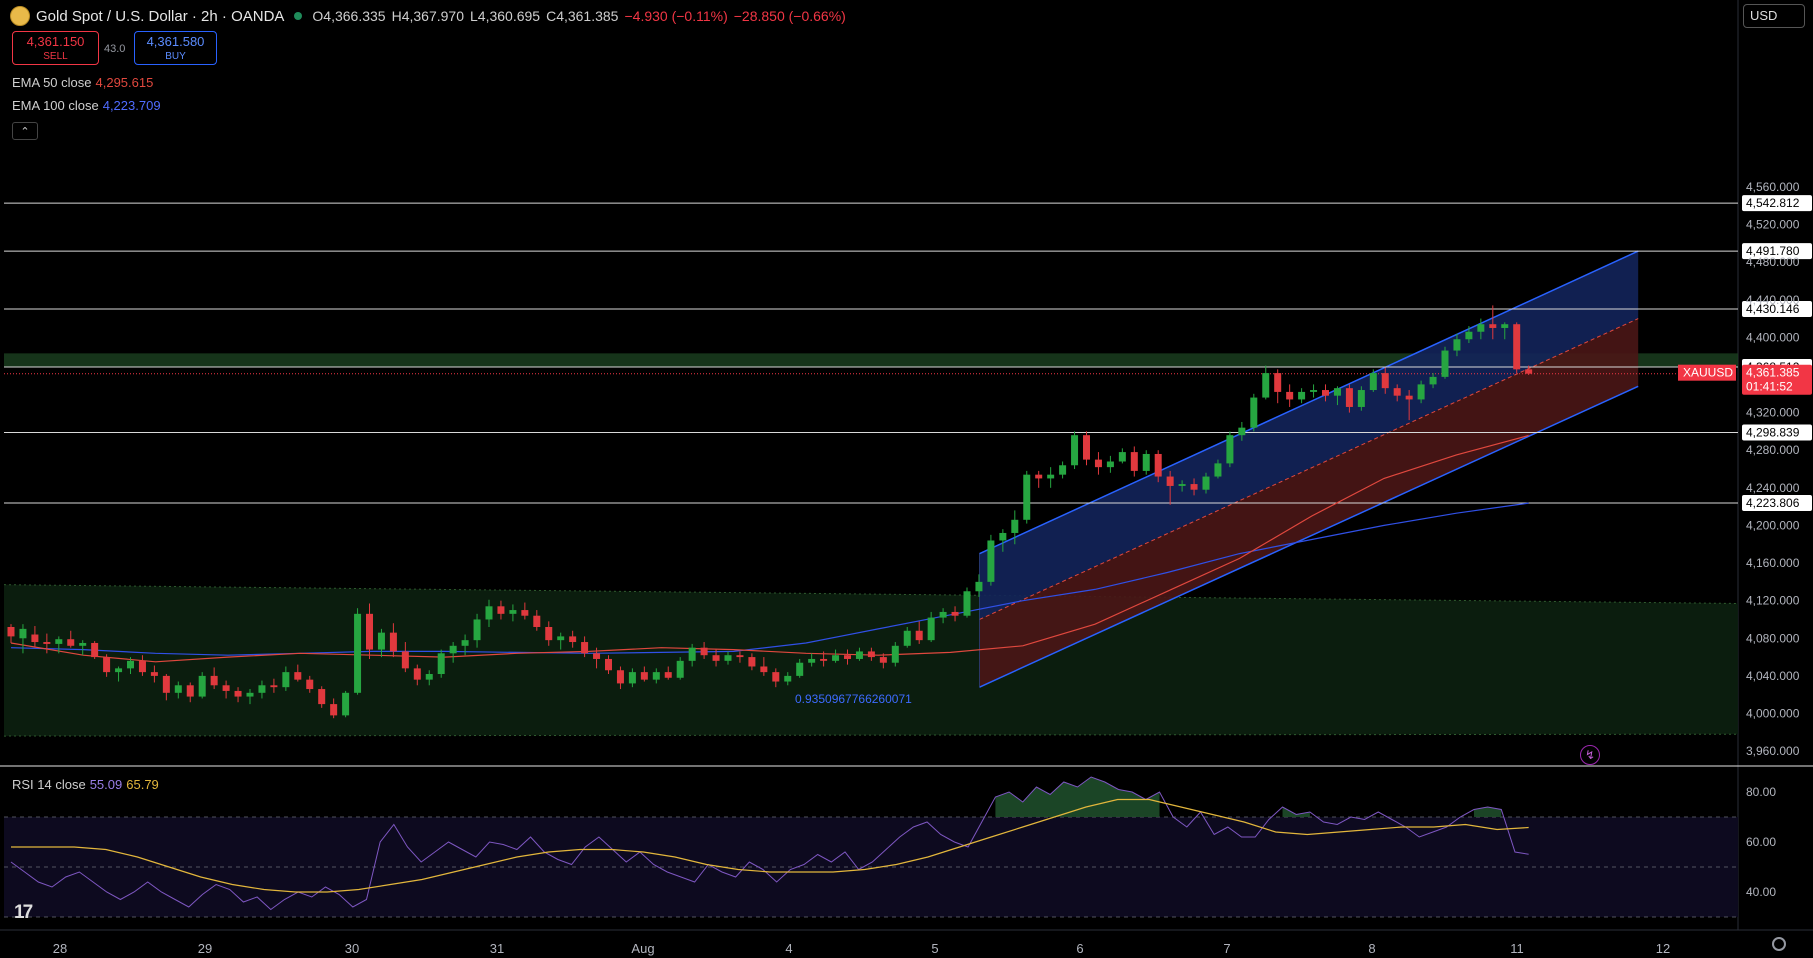 This screenshot has width=1813, height=958. I want to click on time-tick-label: 29, so click(205, 948).